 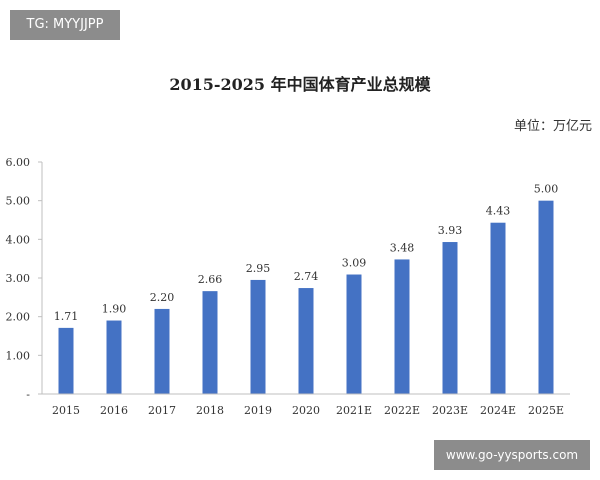 I want to click on bar-2015, so click(x=66, y=360).